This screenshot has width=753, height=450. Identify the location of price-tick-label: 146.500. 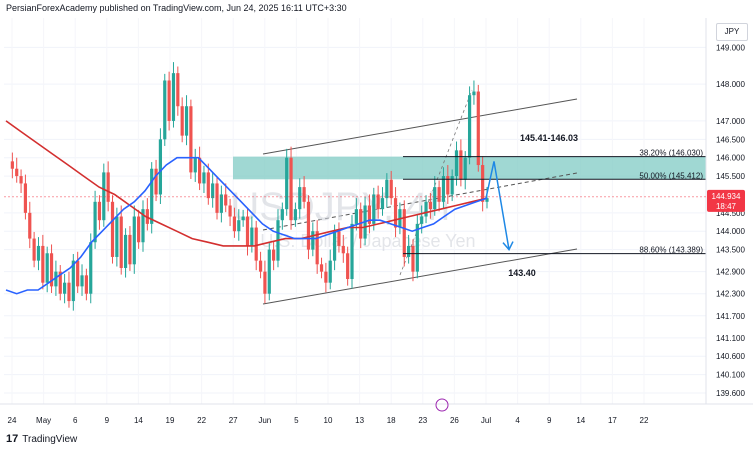
(730, 139).